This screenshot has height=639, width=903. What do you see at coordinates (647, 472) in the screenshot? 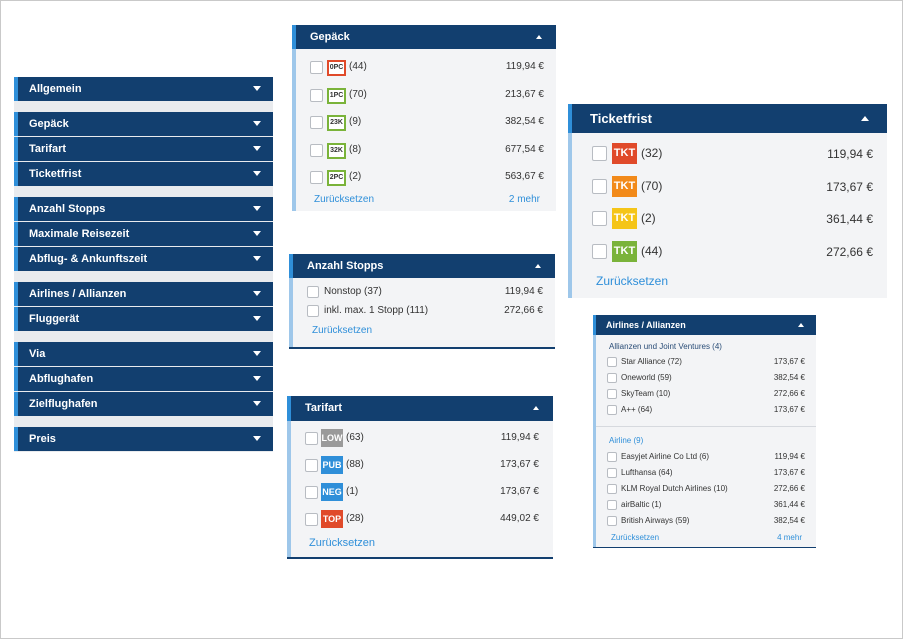
I see `option-label: Lufthansa (64)` at bounding box center [647, 472].